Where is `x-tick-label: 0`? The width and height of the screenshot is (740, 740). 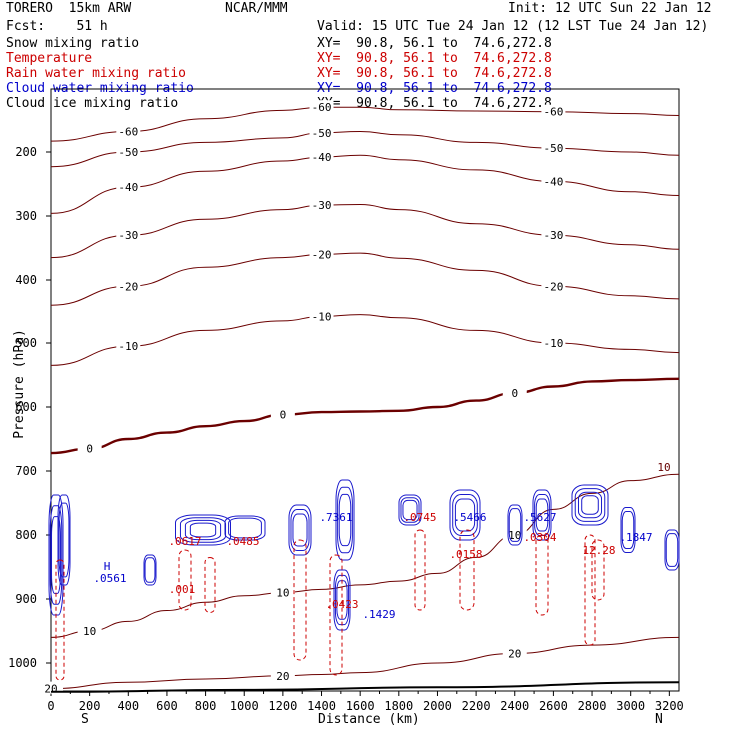
x-tick-label: 0 is located at coordinates (50, 706).